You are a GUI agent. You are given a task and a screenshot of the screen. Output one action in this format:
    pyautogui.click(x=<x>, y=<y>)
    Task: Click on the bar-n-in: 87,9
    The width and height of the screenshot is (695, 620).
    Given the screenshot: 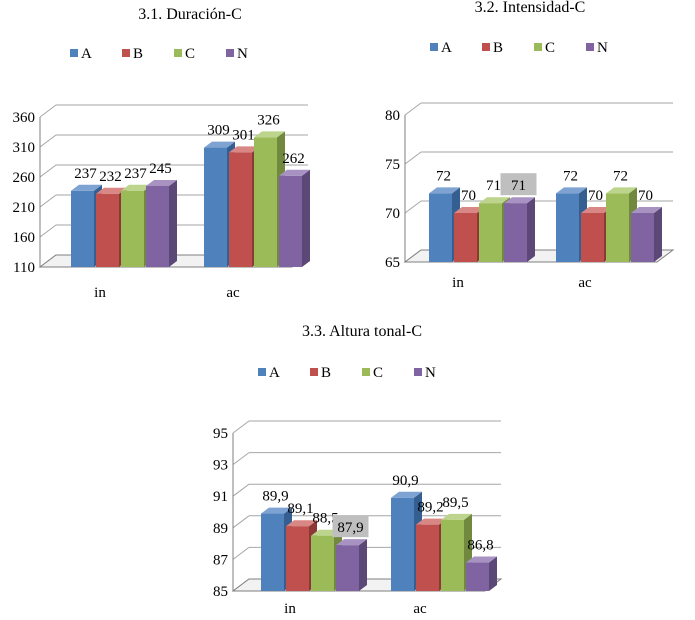 What is the action you would take?
    pyautogui.click(x=350, y=553)
    